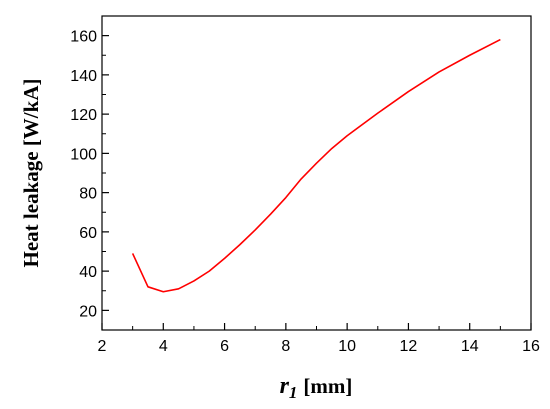 Image resolution: width=550 pixels, height=409 pixels. Describe the element at coordinates (293, 392) in the screenshot. I see `x-axis-title-subscript: 1` at that location.